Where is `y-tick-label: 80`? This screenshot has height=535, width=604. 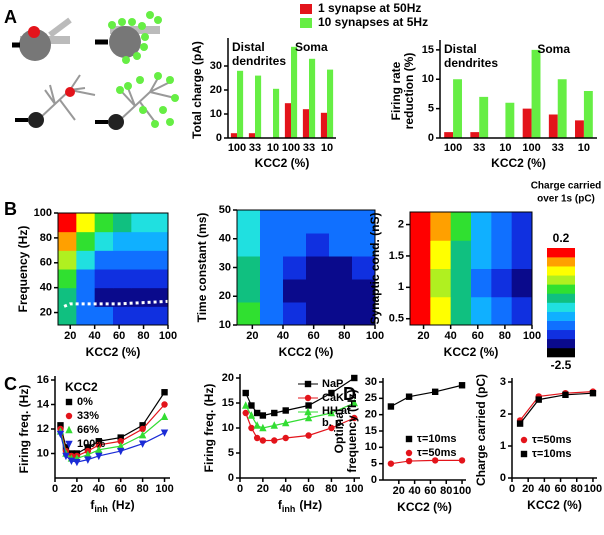
y-tick-label: 80 is located at coordinates (46, 238).